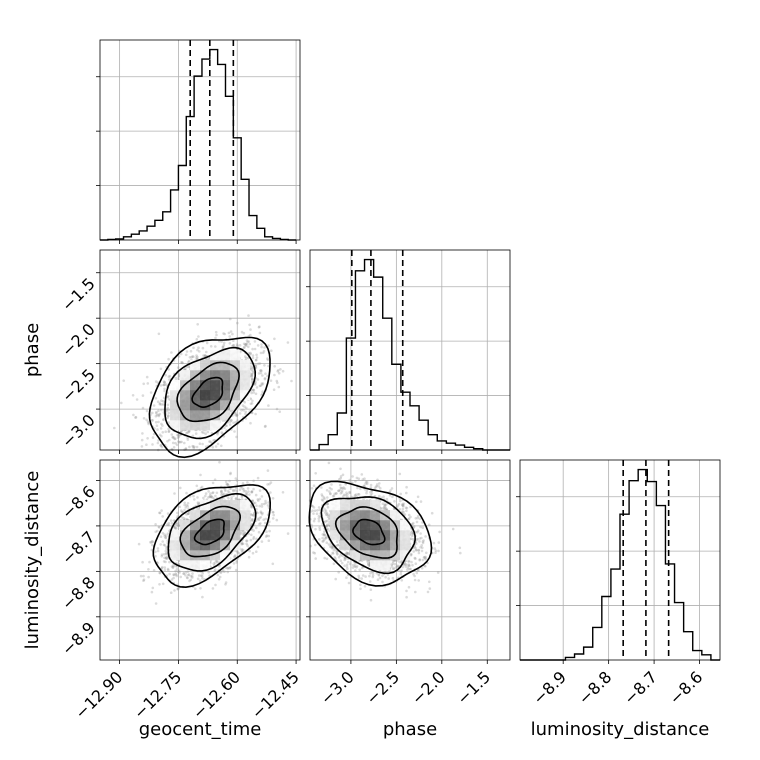  I want to click on grid-lines, so click(410, 350).